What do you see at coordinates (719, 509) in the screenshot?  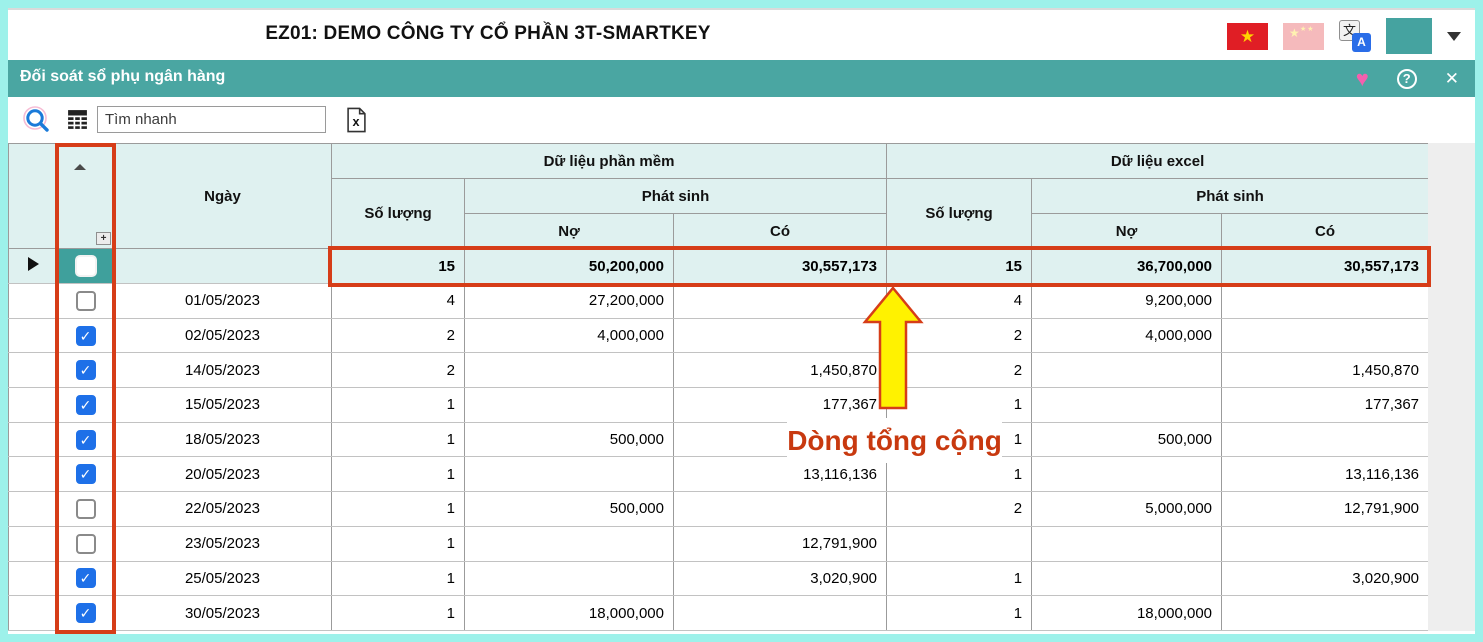 I see `table-row: 22/05/2023 1 500,000 2 5,000,000 12,791,900` at bounding box center [719, 509].